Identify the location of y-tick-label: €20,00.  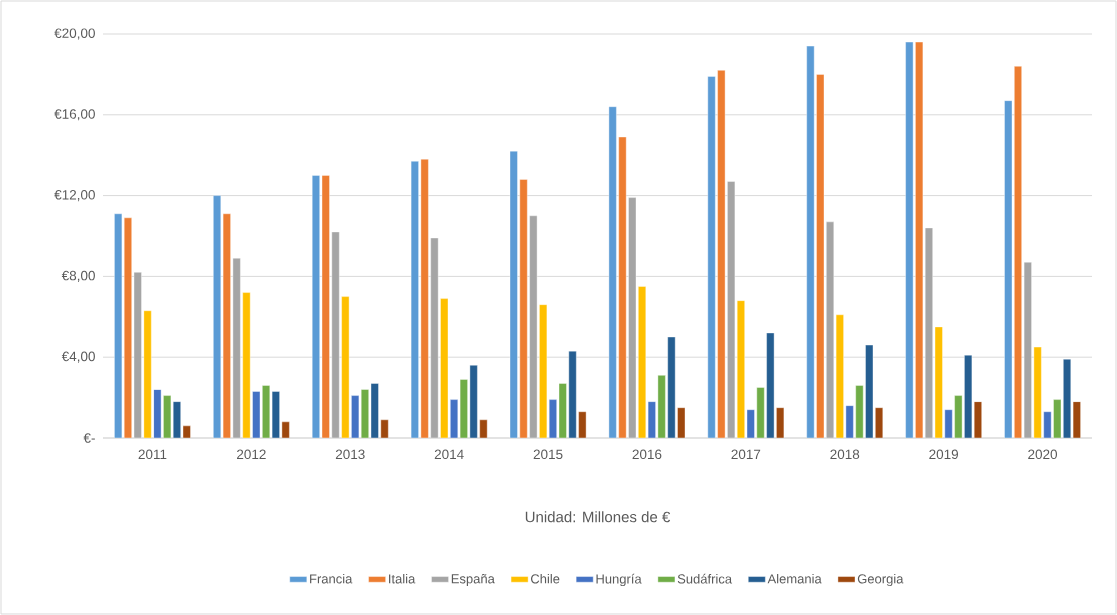
(74, 34).